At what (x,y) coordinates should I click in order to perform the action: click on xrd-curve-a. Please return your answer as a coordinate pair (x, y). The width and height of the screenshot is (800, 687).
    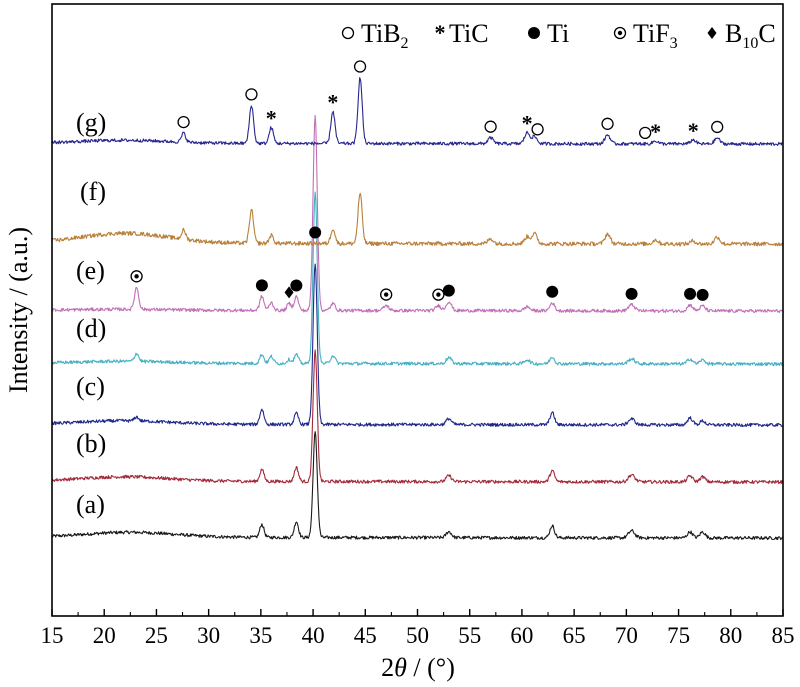
    Looking at the image, I should click on (417, 486).